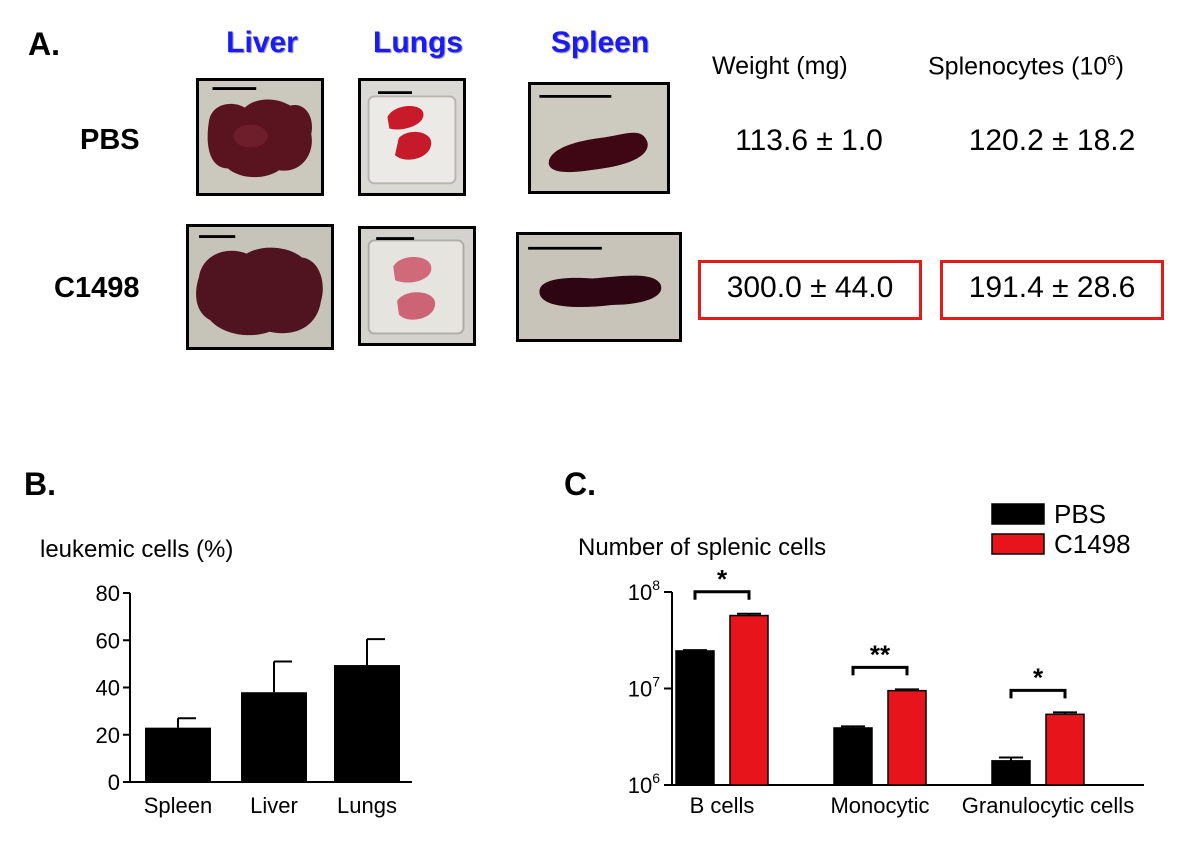 The width and height of the screenshot is (1200, 851). Describe the element at coordinates (1092, 544) in the screenshot. I see `legend-label-c1498: C1498` at that location.